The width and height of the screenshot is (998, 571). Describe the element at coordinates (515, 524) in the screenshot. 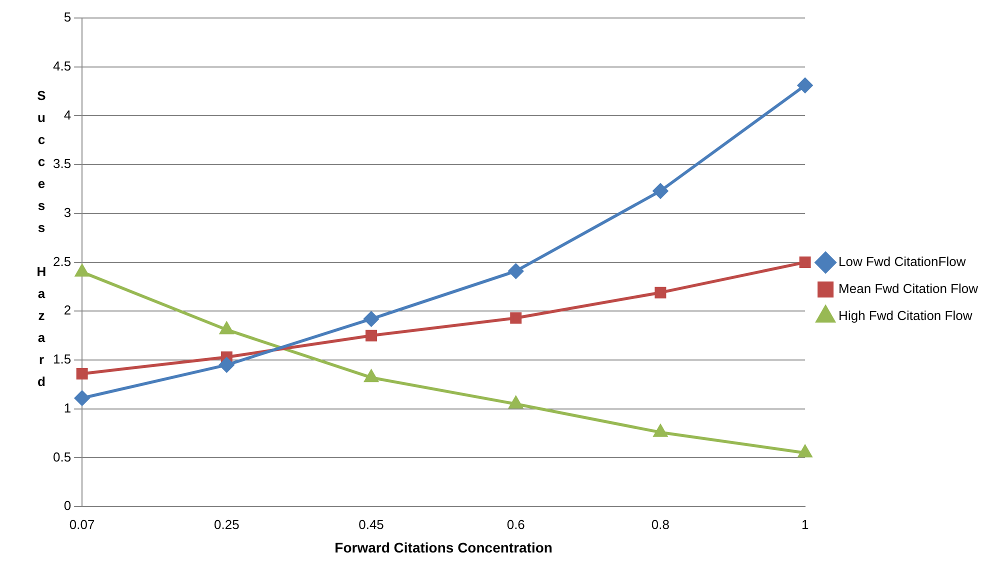

I see `x-tick-label: 0.6` at that location.